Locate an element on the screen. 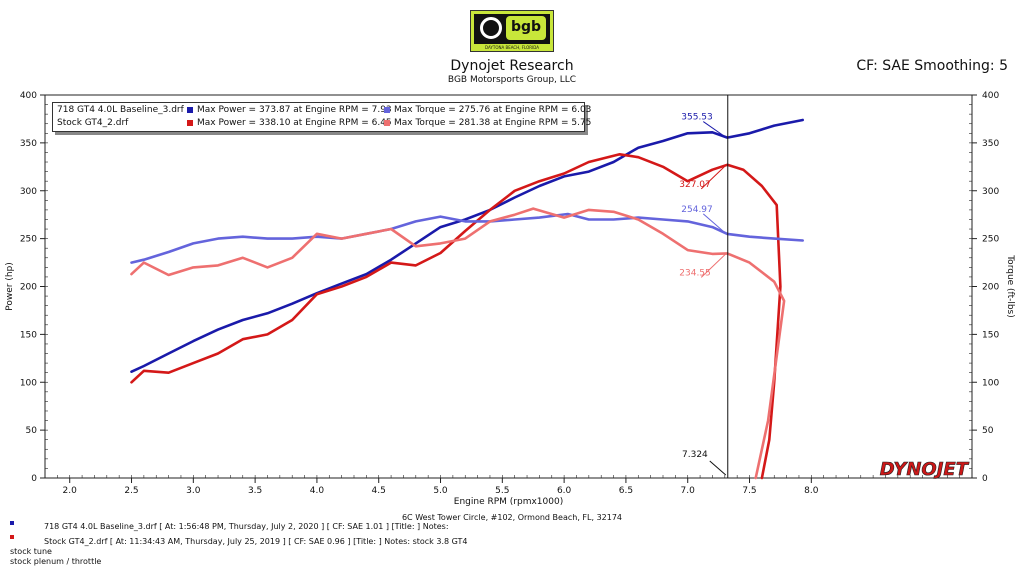  logo-circle-icon is located at coordinates (491, 28).